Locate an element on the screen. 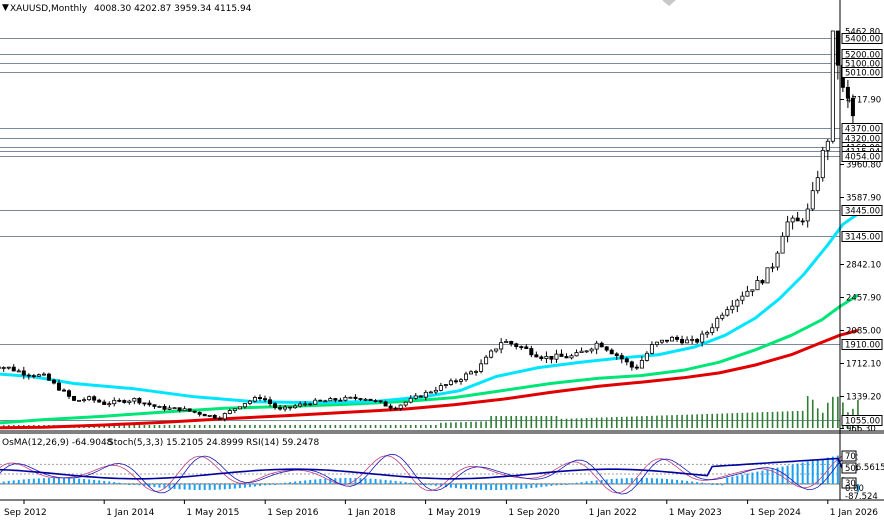 The width and height of the screenshot is (884, 524). shift-marker-icon is located at coordinates (669, 3).